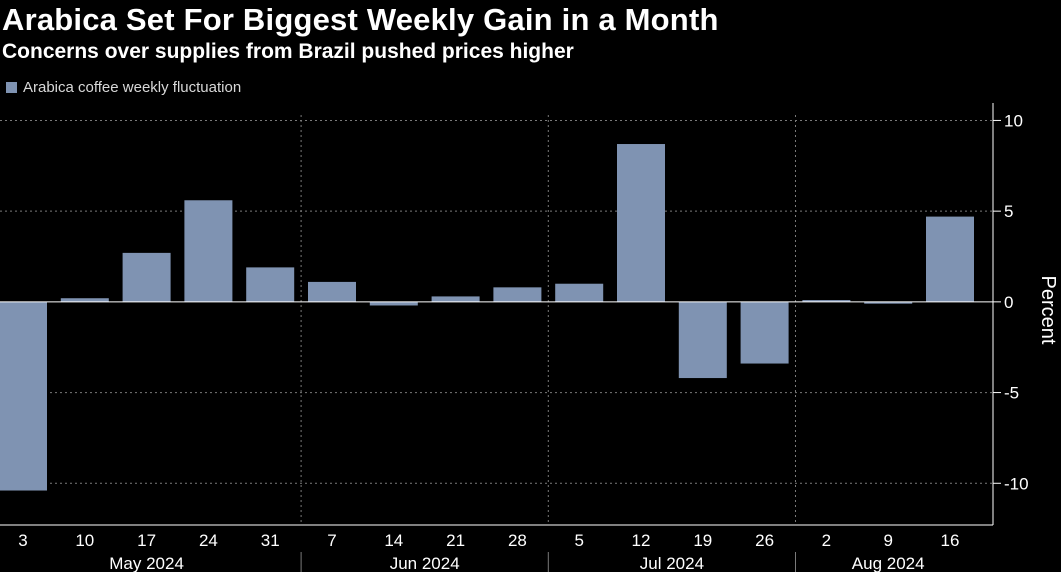 This screenshot has height=572, width=1061. Describe the element at coordinates (887, 540) in the screenshot. I see `x-tick-label: 9` at that location.